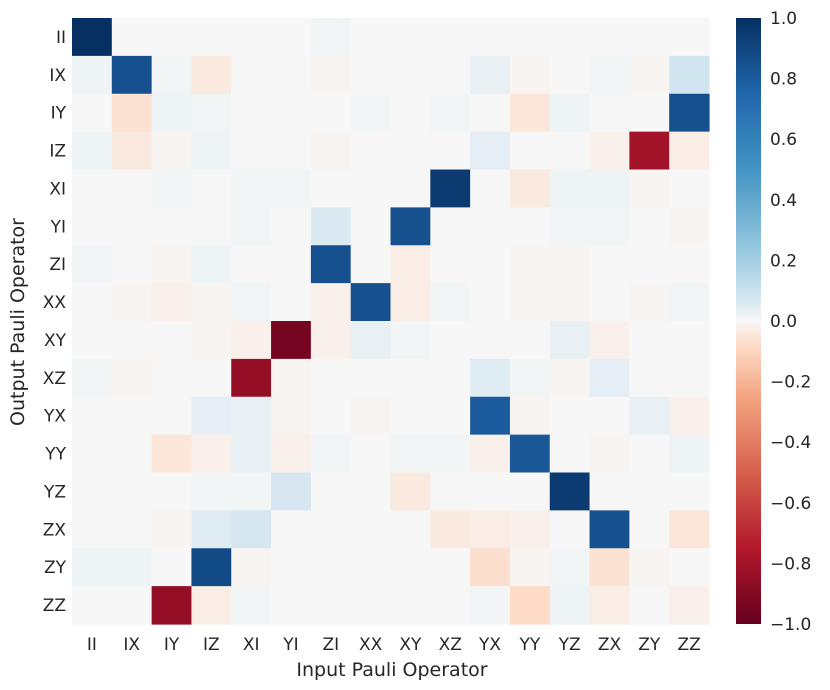 This screenshot has width=830, height=690. I want to click on y-tick-label-IY: IY, so click(59, 114).